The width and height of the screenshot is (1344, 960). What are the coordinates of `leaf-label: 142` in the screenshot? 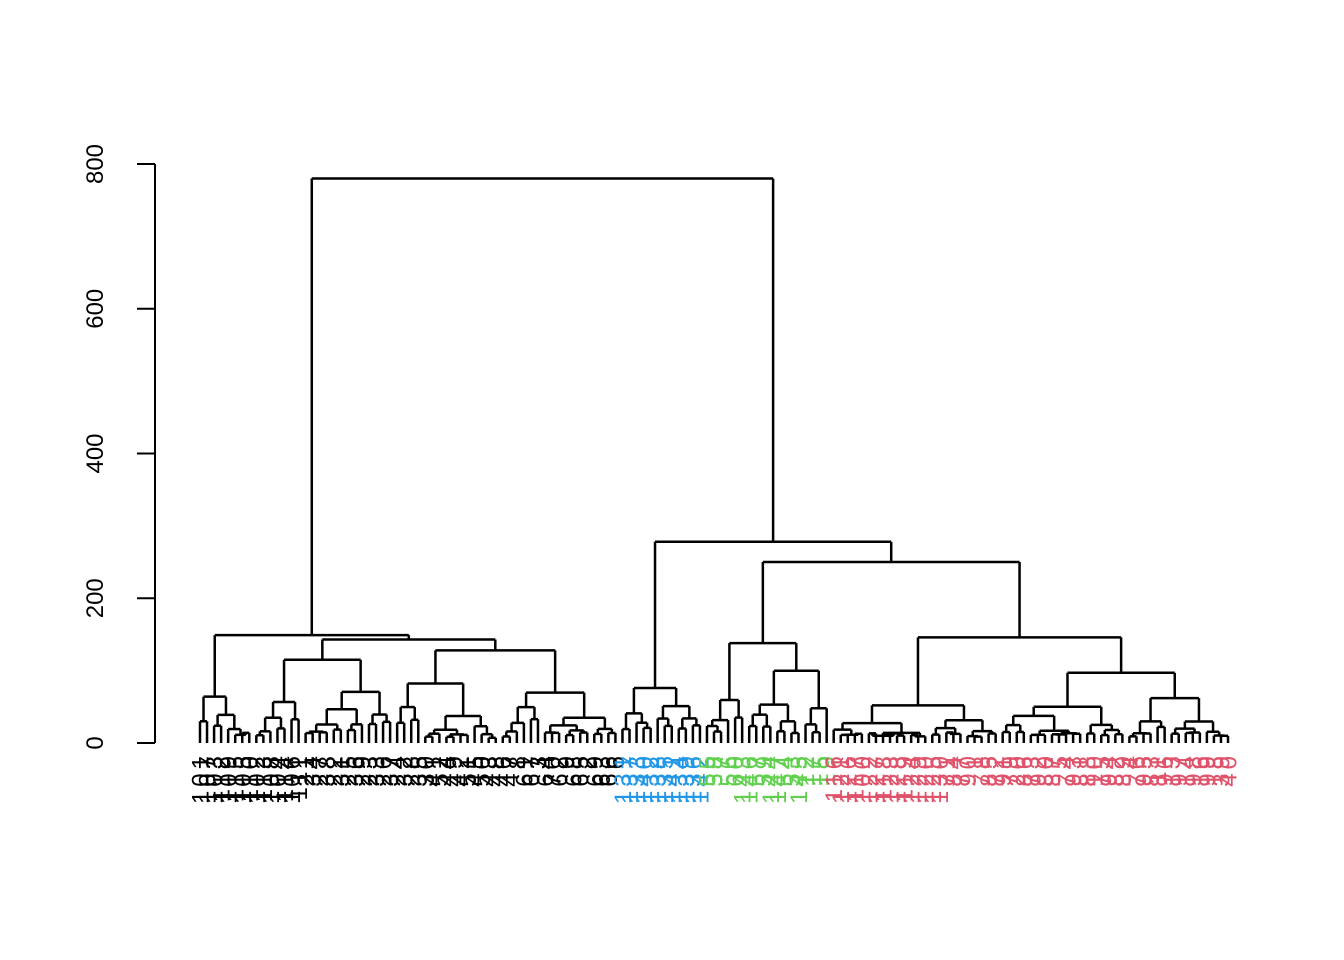 It's located at (700, 778).